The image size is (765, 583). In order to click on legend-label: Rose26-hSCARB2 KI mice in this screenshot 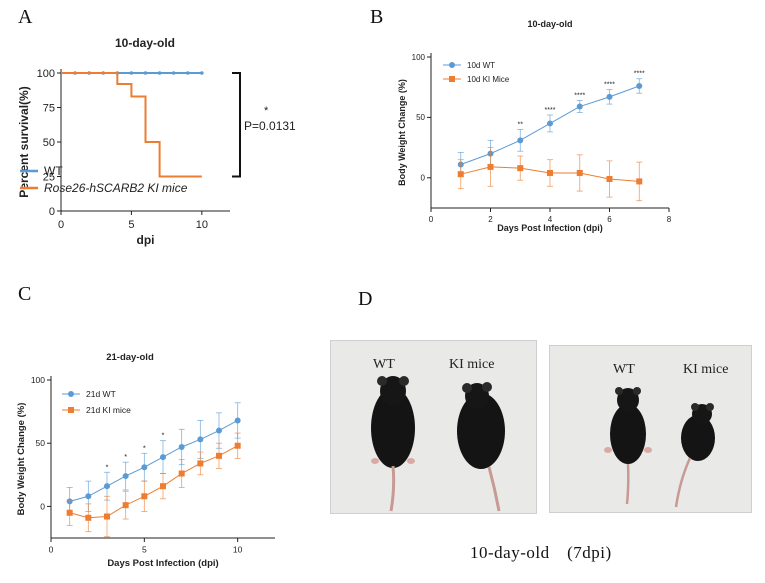, I will do `click(116, 188)`.